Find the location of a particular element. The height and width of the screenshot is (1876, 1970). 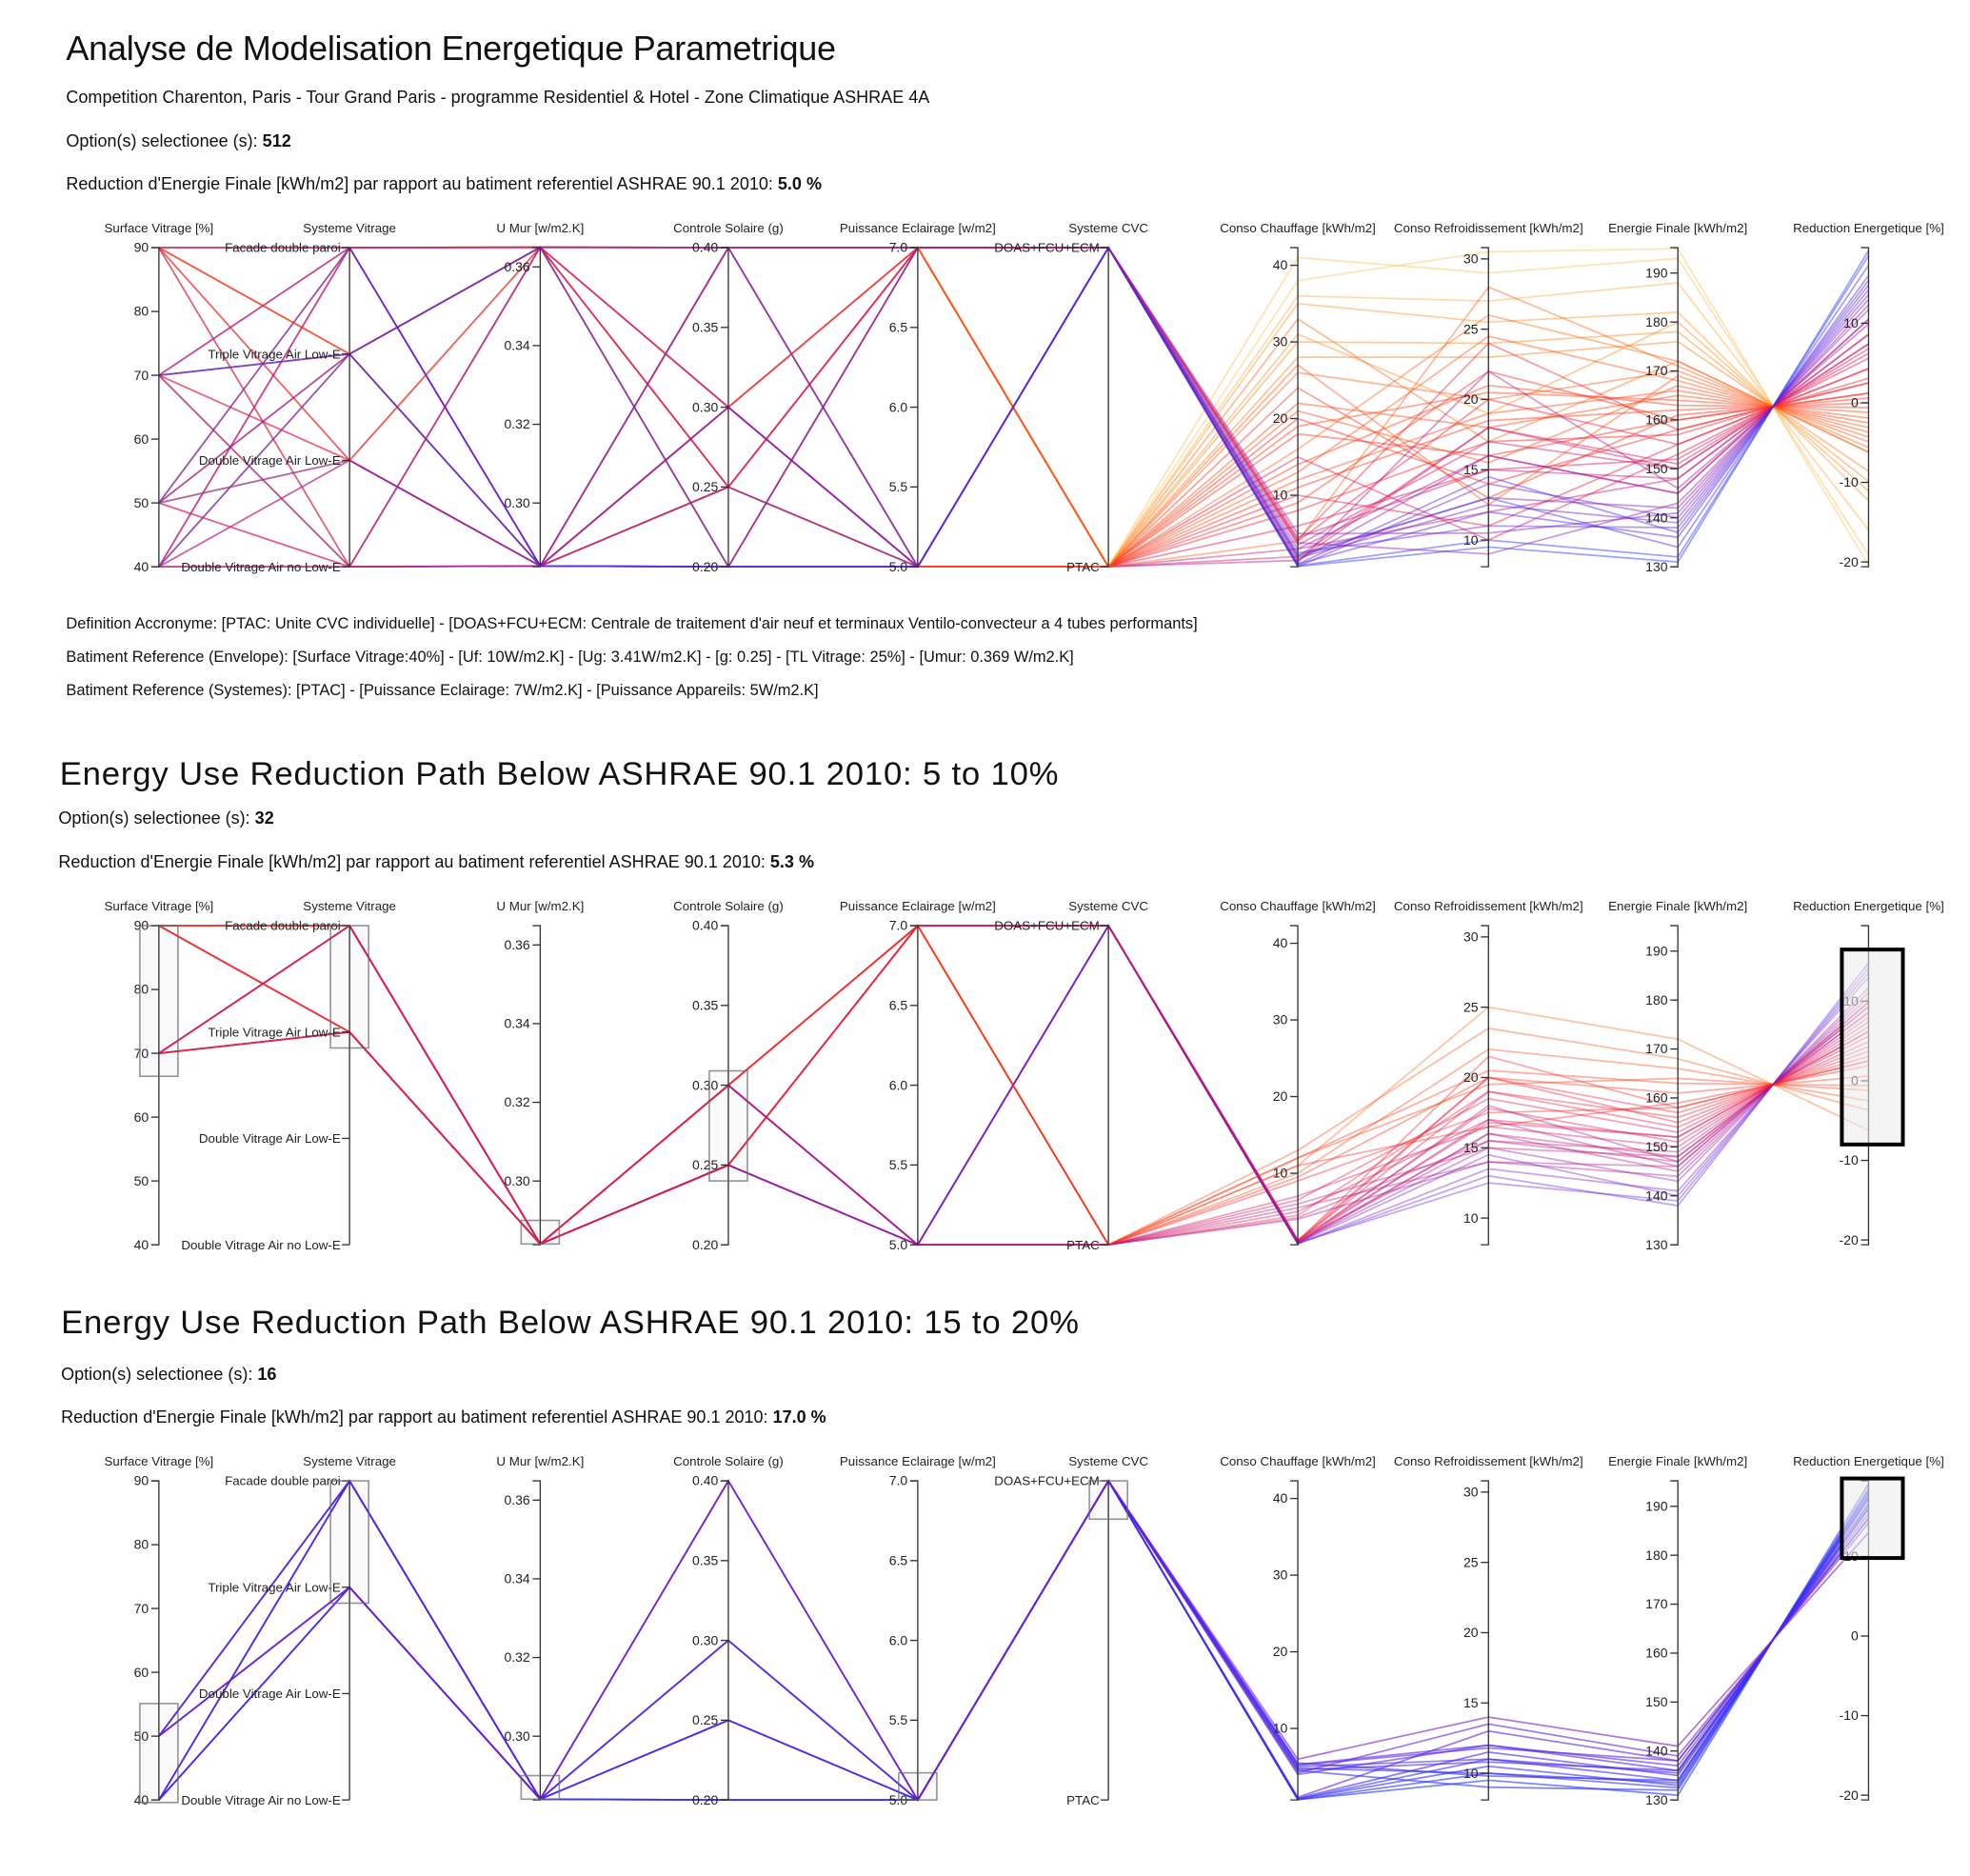

tick-label: 140 is located at coordinates (1656, 518).